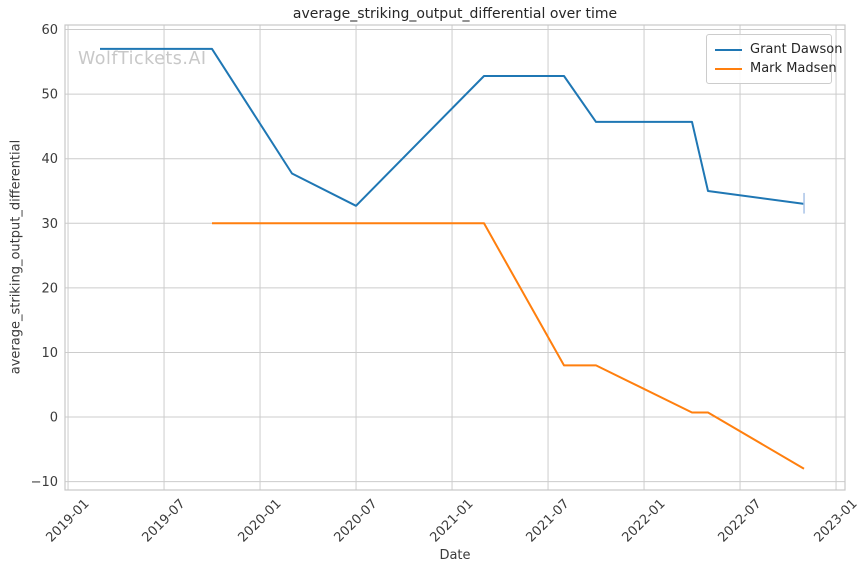 This screenshot has height=575, width=868. I want to click on legend-label-grant-dawson: Grant Dawson, so click(796, 49).